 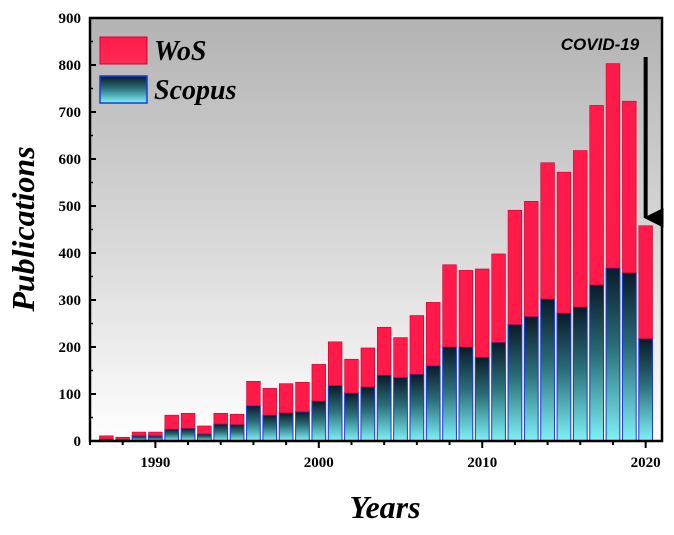 What do you see at coordinates (515, 382) in the screenshot?
I see `bar-scopus-2012` at bounding box center [515, 382].